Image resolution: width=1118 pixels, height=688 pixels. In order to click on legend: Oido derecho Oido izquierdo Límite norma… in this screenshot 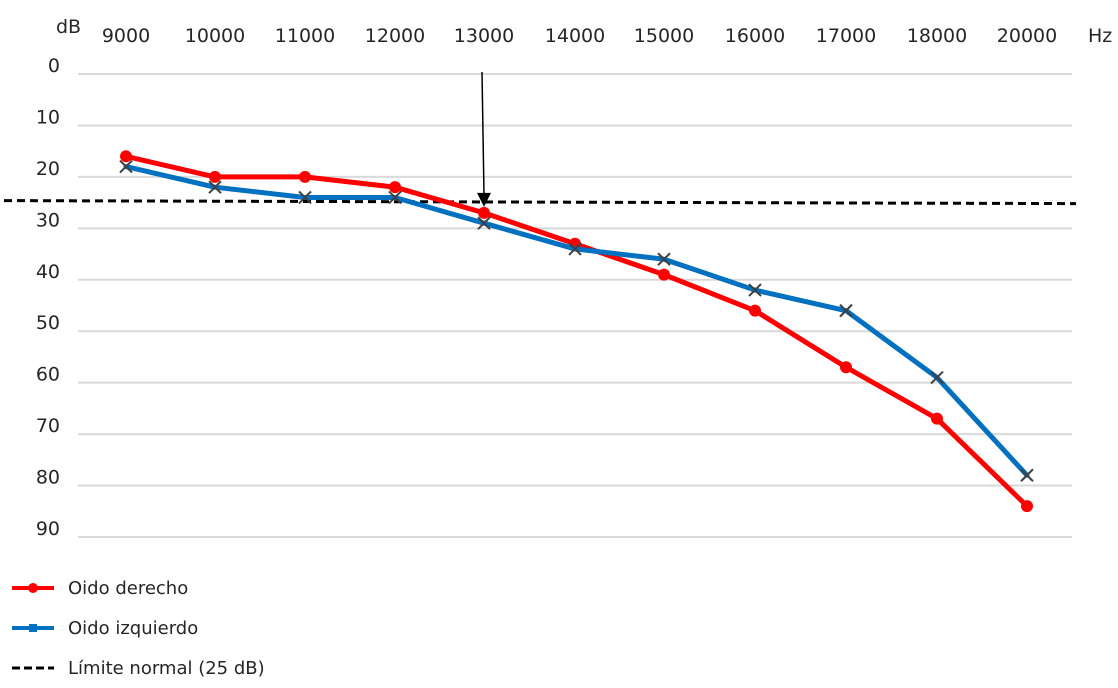, I will do `click(137, 628)`.